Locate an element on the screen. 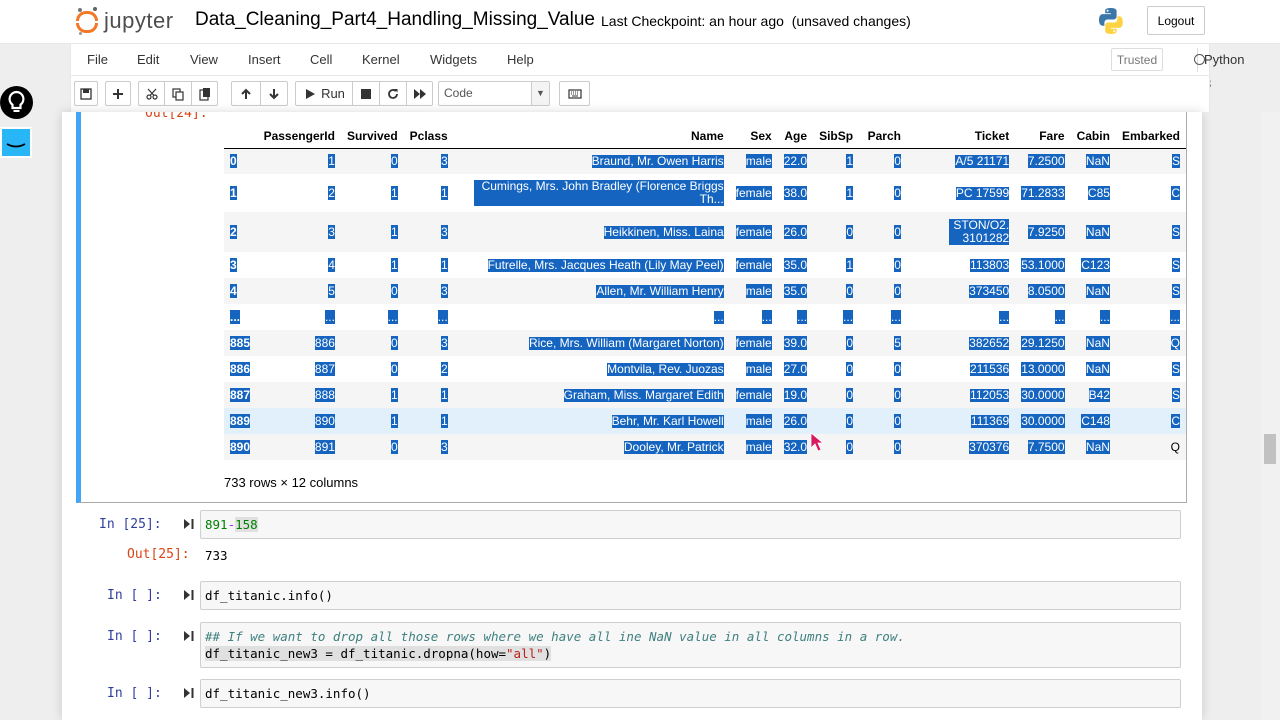  cell-type-select: Code ▼ is located at coordinates (494, 93).